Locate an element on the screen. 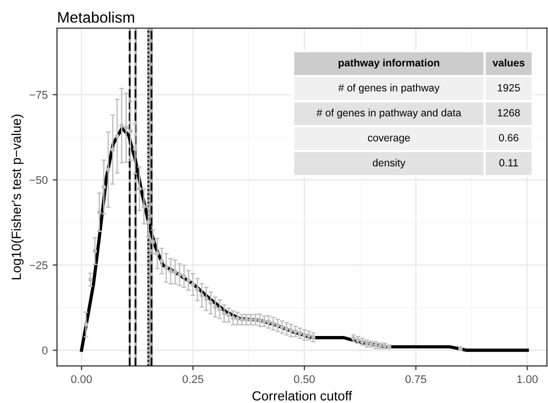  chart-title: Metabolism is located at coordinates (96, 17).